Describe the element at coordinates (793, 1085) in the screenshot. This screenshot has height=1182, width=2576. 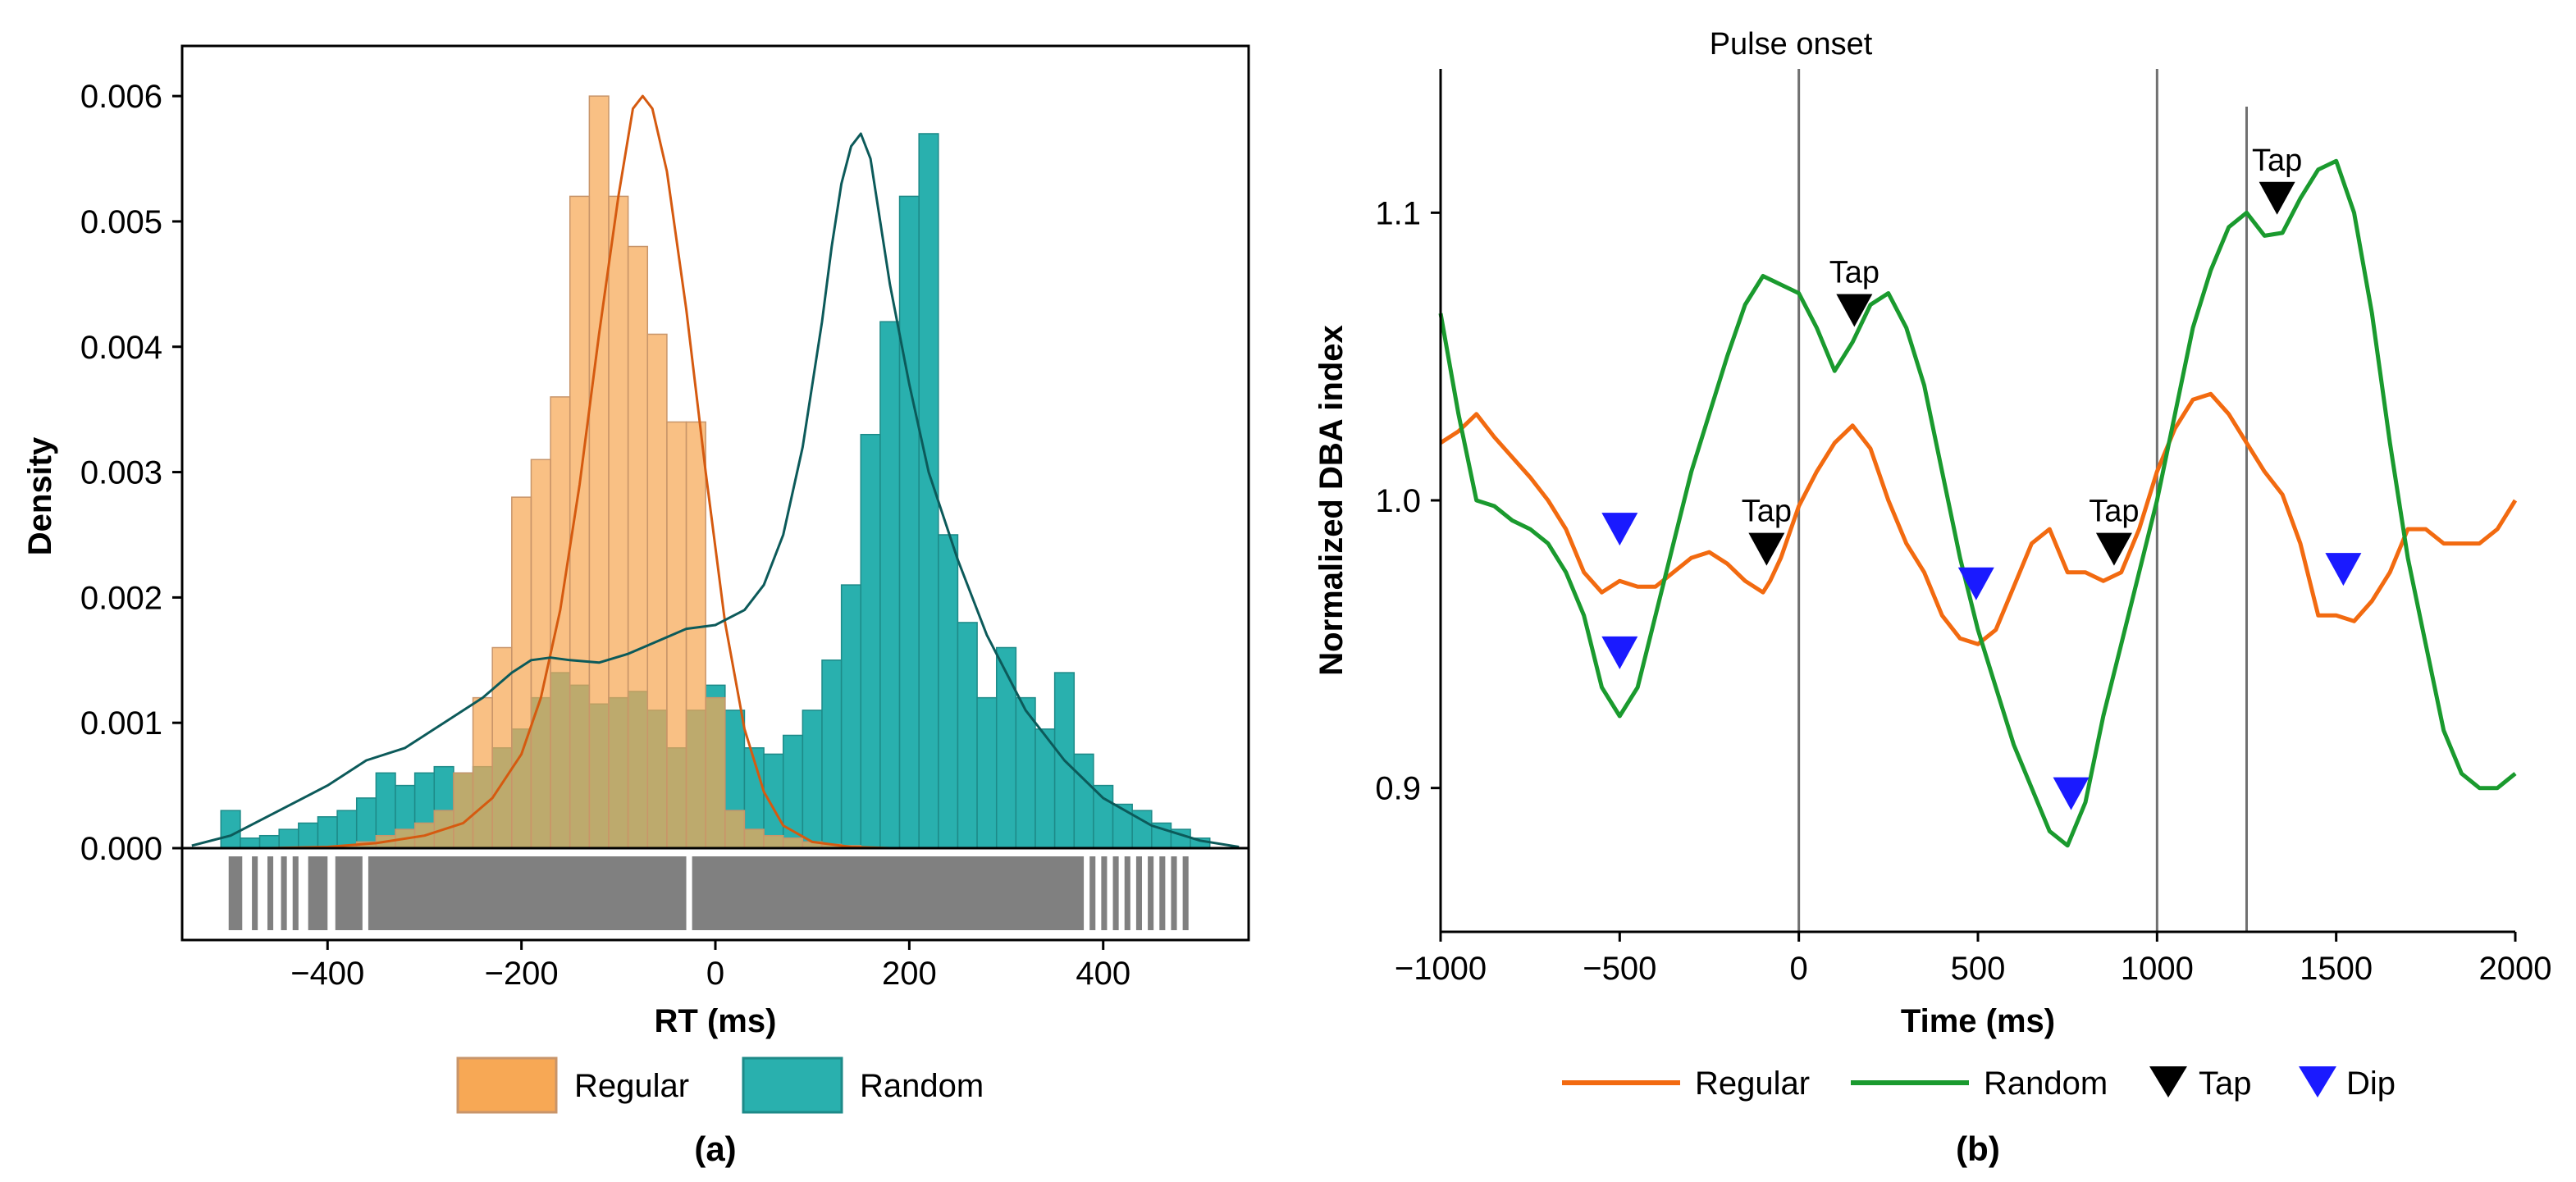
I see `legend-random-swatch` at that location.